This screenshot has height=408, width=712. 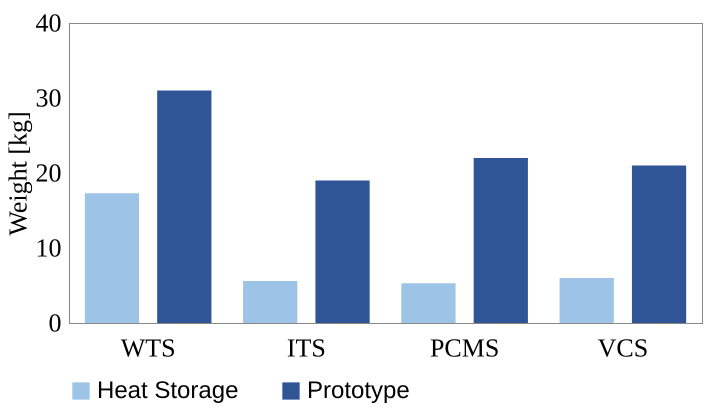 What do you see at coordinates (55, 323) in the screenshot?
I see `y-tick-label: 0` at bounding box center [55, 323].